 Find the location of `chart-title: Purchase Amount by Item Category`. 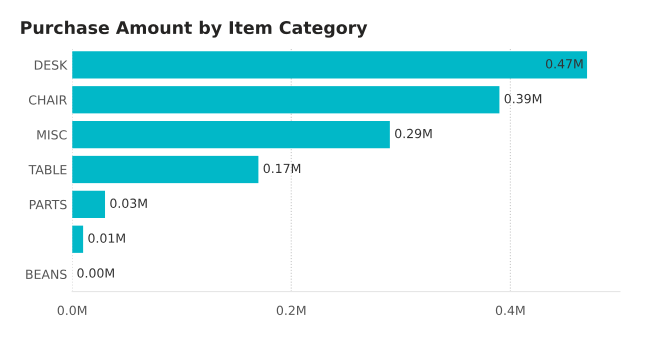

chart-title: Purchase Amount by Item Category is located at coordinates (194, 29).